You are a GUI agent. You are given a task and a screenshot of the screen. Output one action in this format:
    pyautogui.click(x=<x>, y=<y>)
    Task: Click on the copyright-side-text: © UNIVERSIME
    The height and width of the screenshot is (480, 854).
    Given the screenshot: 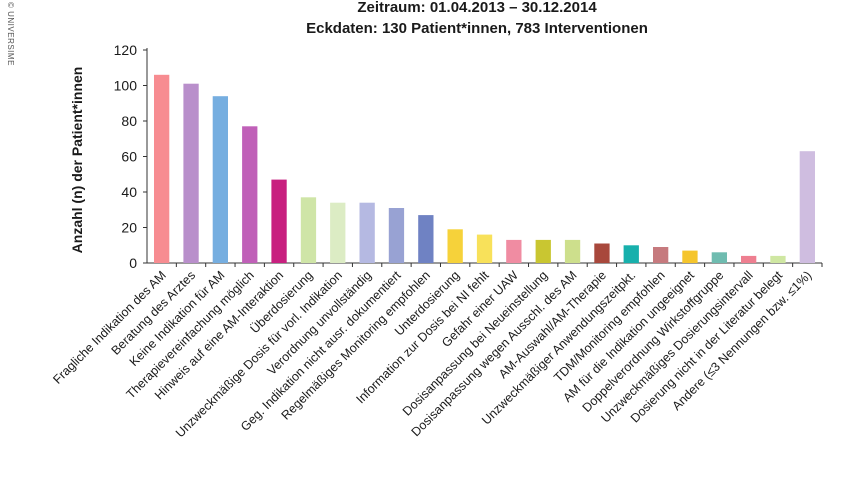 What is the action you would take?
    pyautogui.click(x=10, y=34)
    